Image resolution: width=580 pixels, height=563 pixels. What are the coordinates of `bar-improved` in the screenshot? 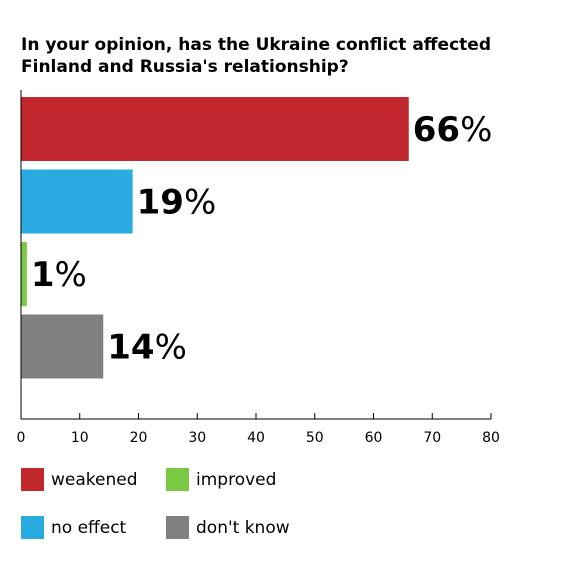 It's located at (24, 274).